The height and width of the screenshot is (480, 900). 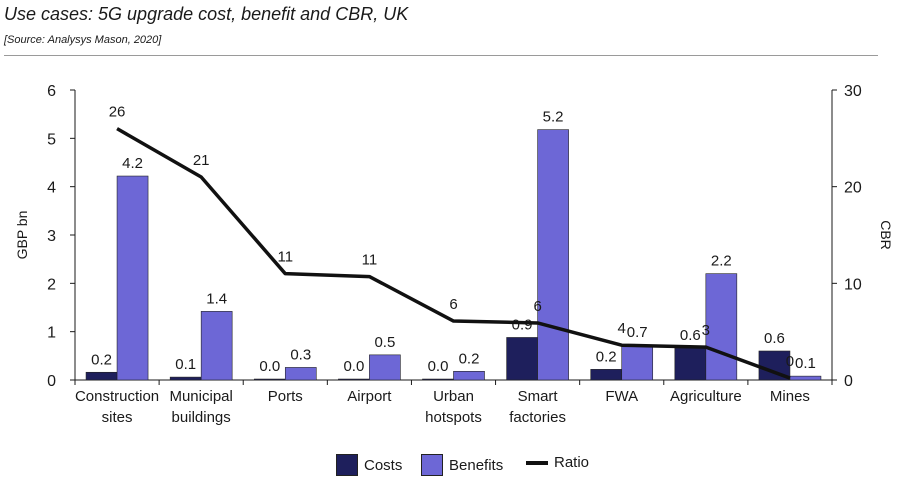 What do you see at coordinates (185, 364) in the screenshot?
I see `data-label-costs: 0.1` at bounding box center [185, 364].